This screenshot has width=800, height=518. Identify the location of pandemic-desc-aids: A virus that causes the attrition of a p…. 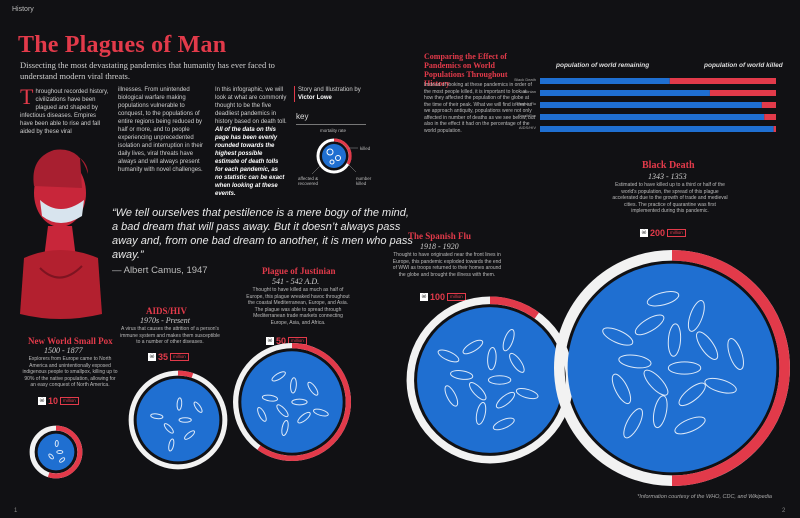
(170, 335).